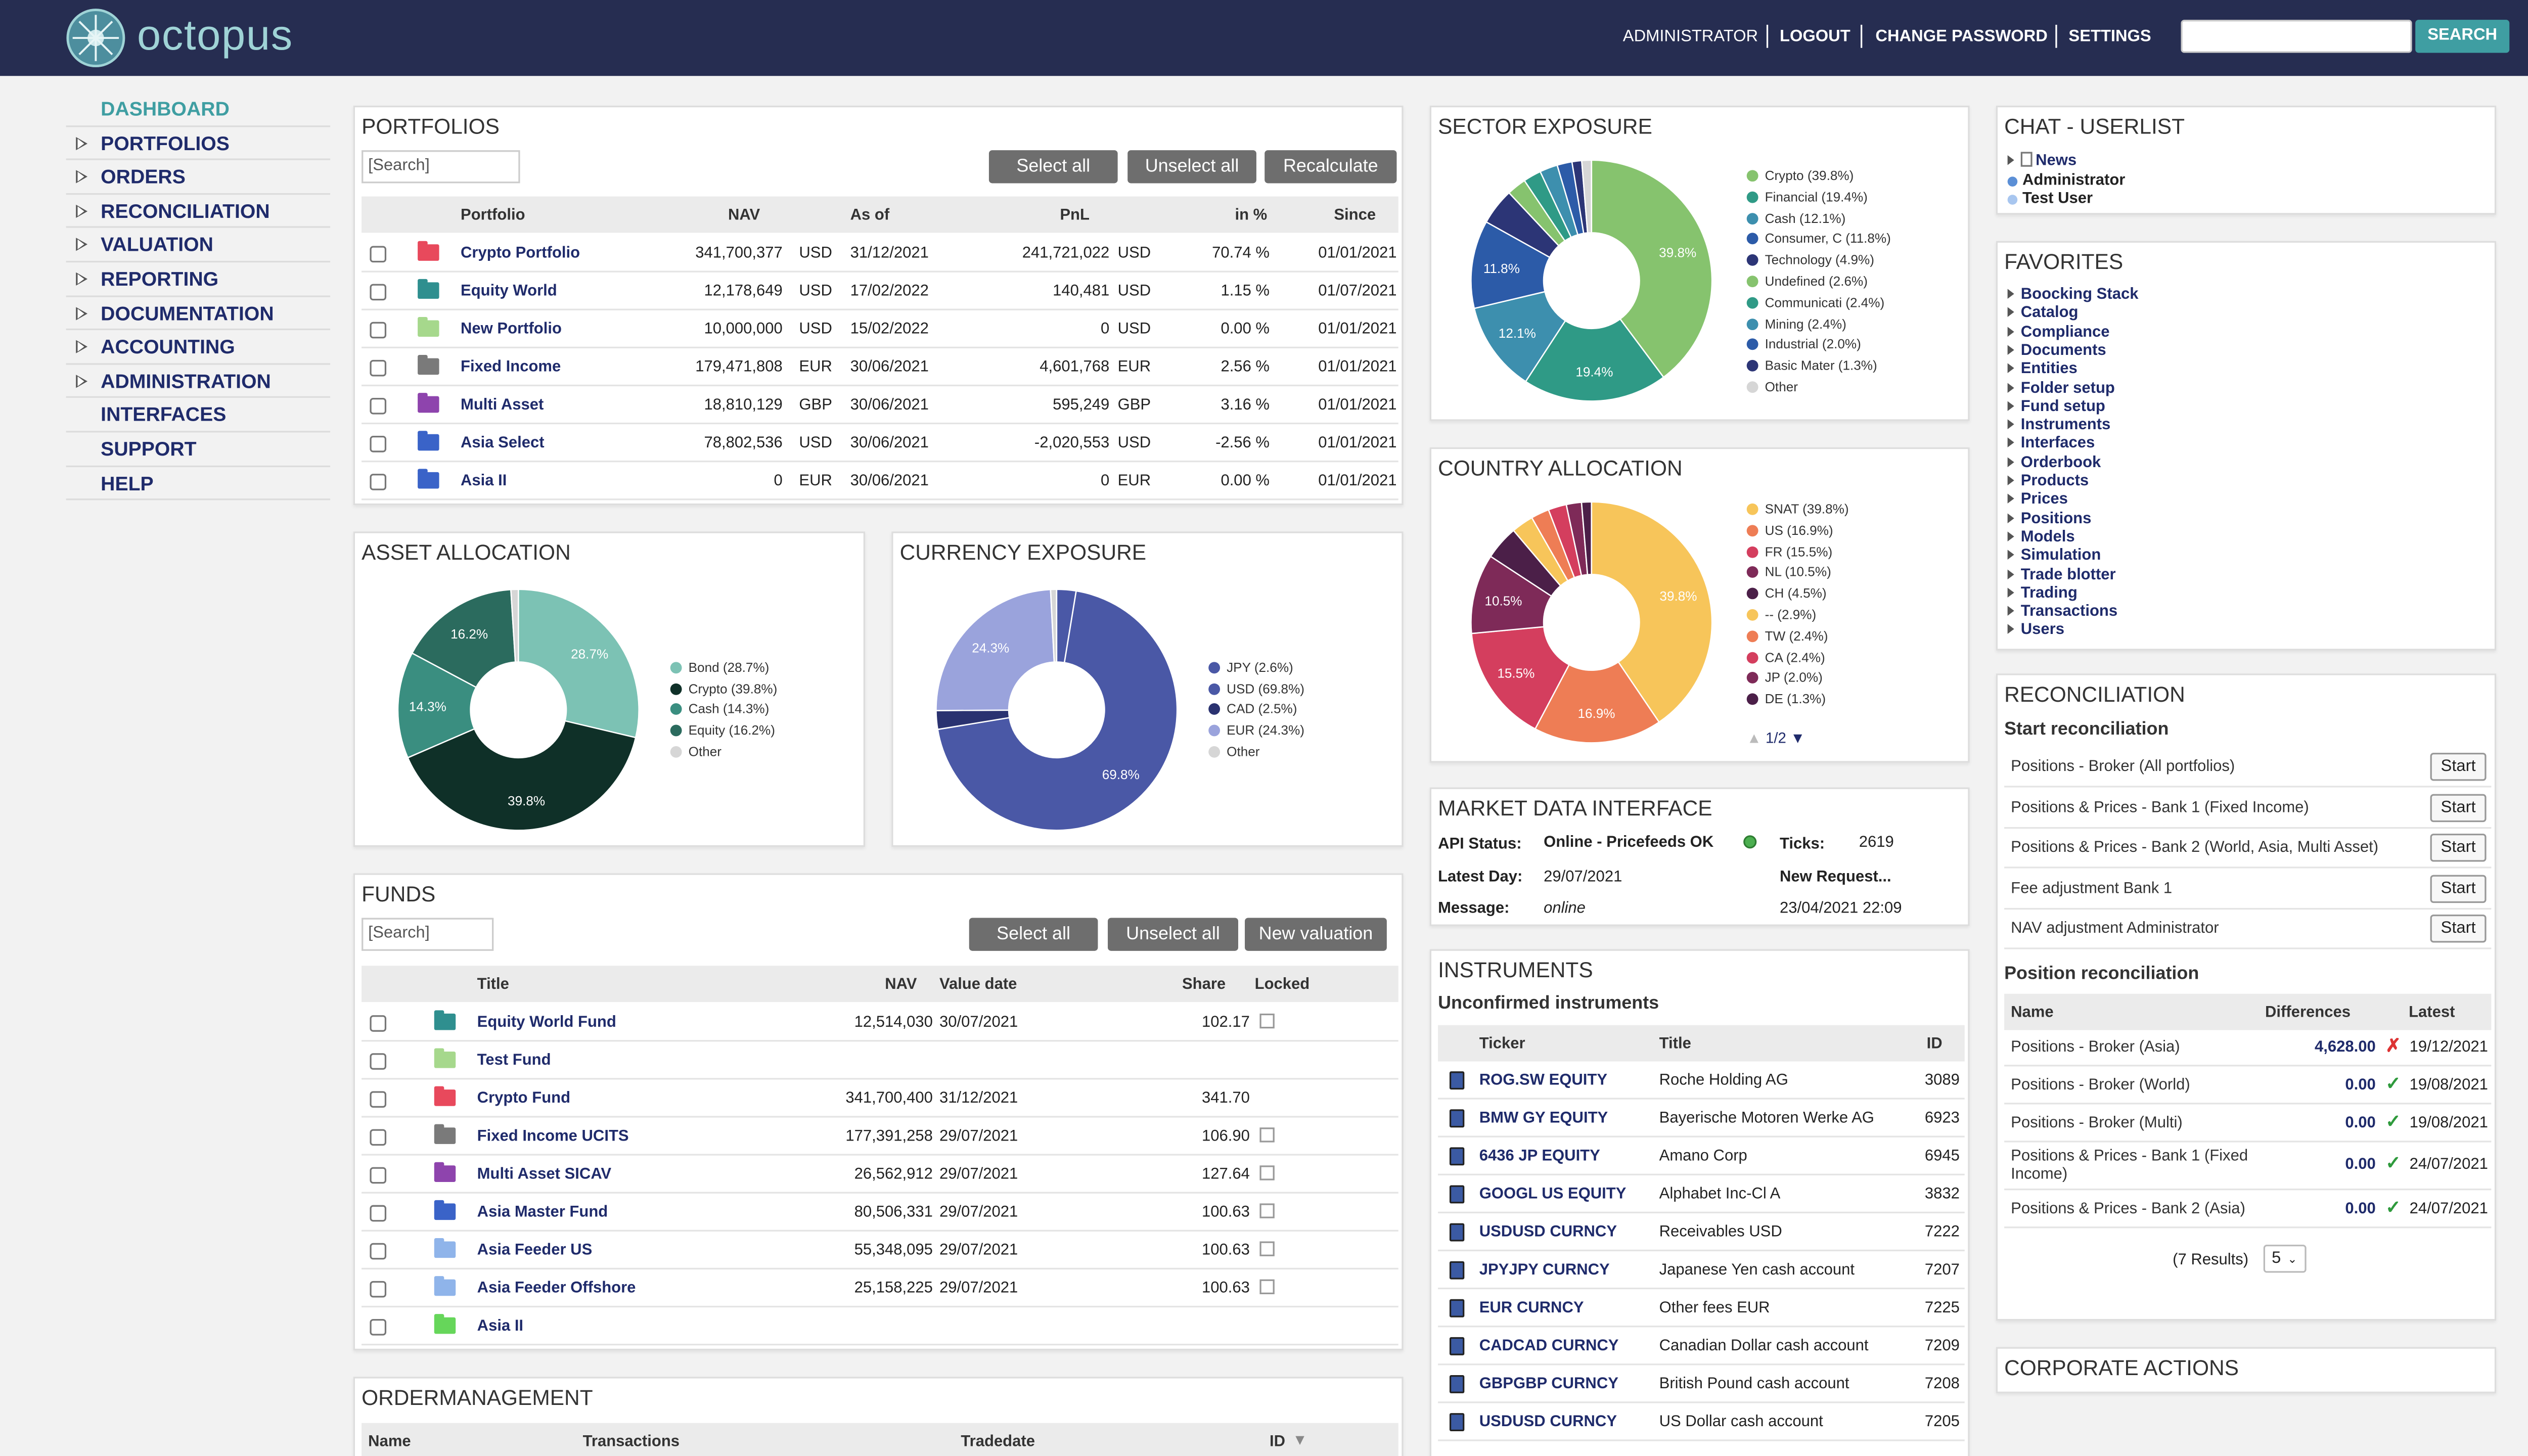  What do you see at coordinates (215, 35) in the screenshot?
I see `brand-name: octopus` at bounding box center [215, 35].